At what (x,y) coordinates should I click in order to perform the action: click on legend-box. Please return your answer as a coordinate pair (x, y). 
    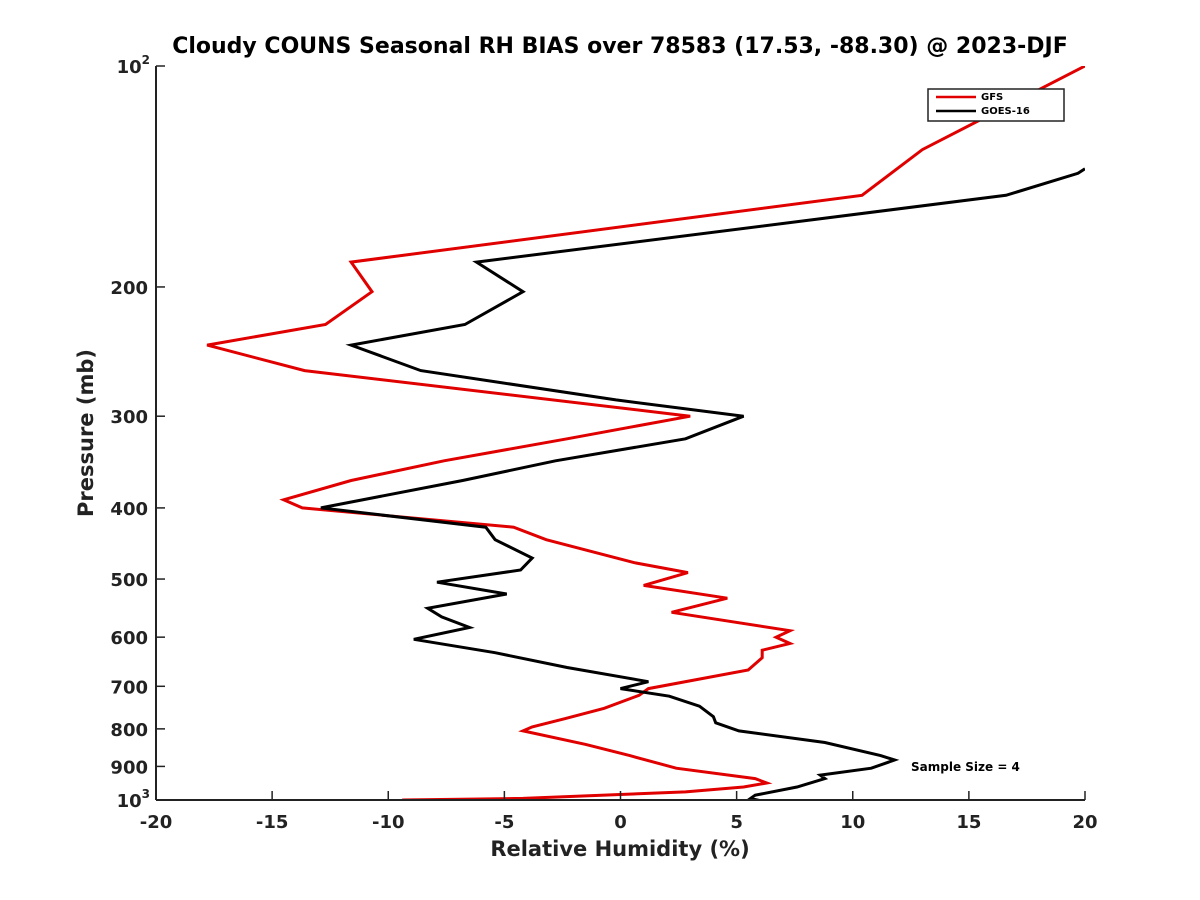
    Looking at the image, I should click on (996, 105).